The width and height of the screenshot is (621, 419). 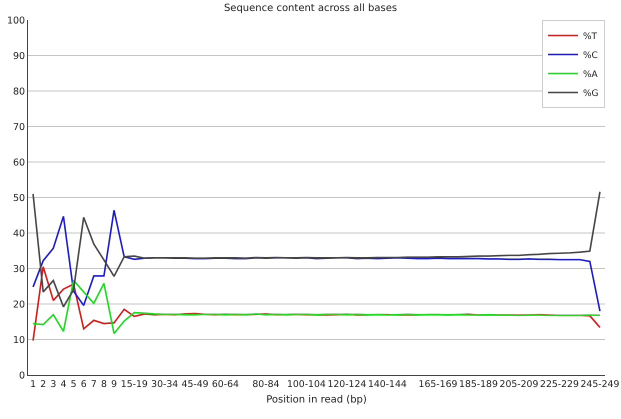 I want to click on y-tick-label: 50, so click(x=19, y=198).